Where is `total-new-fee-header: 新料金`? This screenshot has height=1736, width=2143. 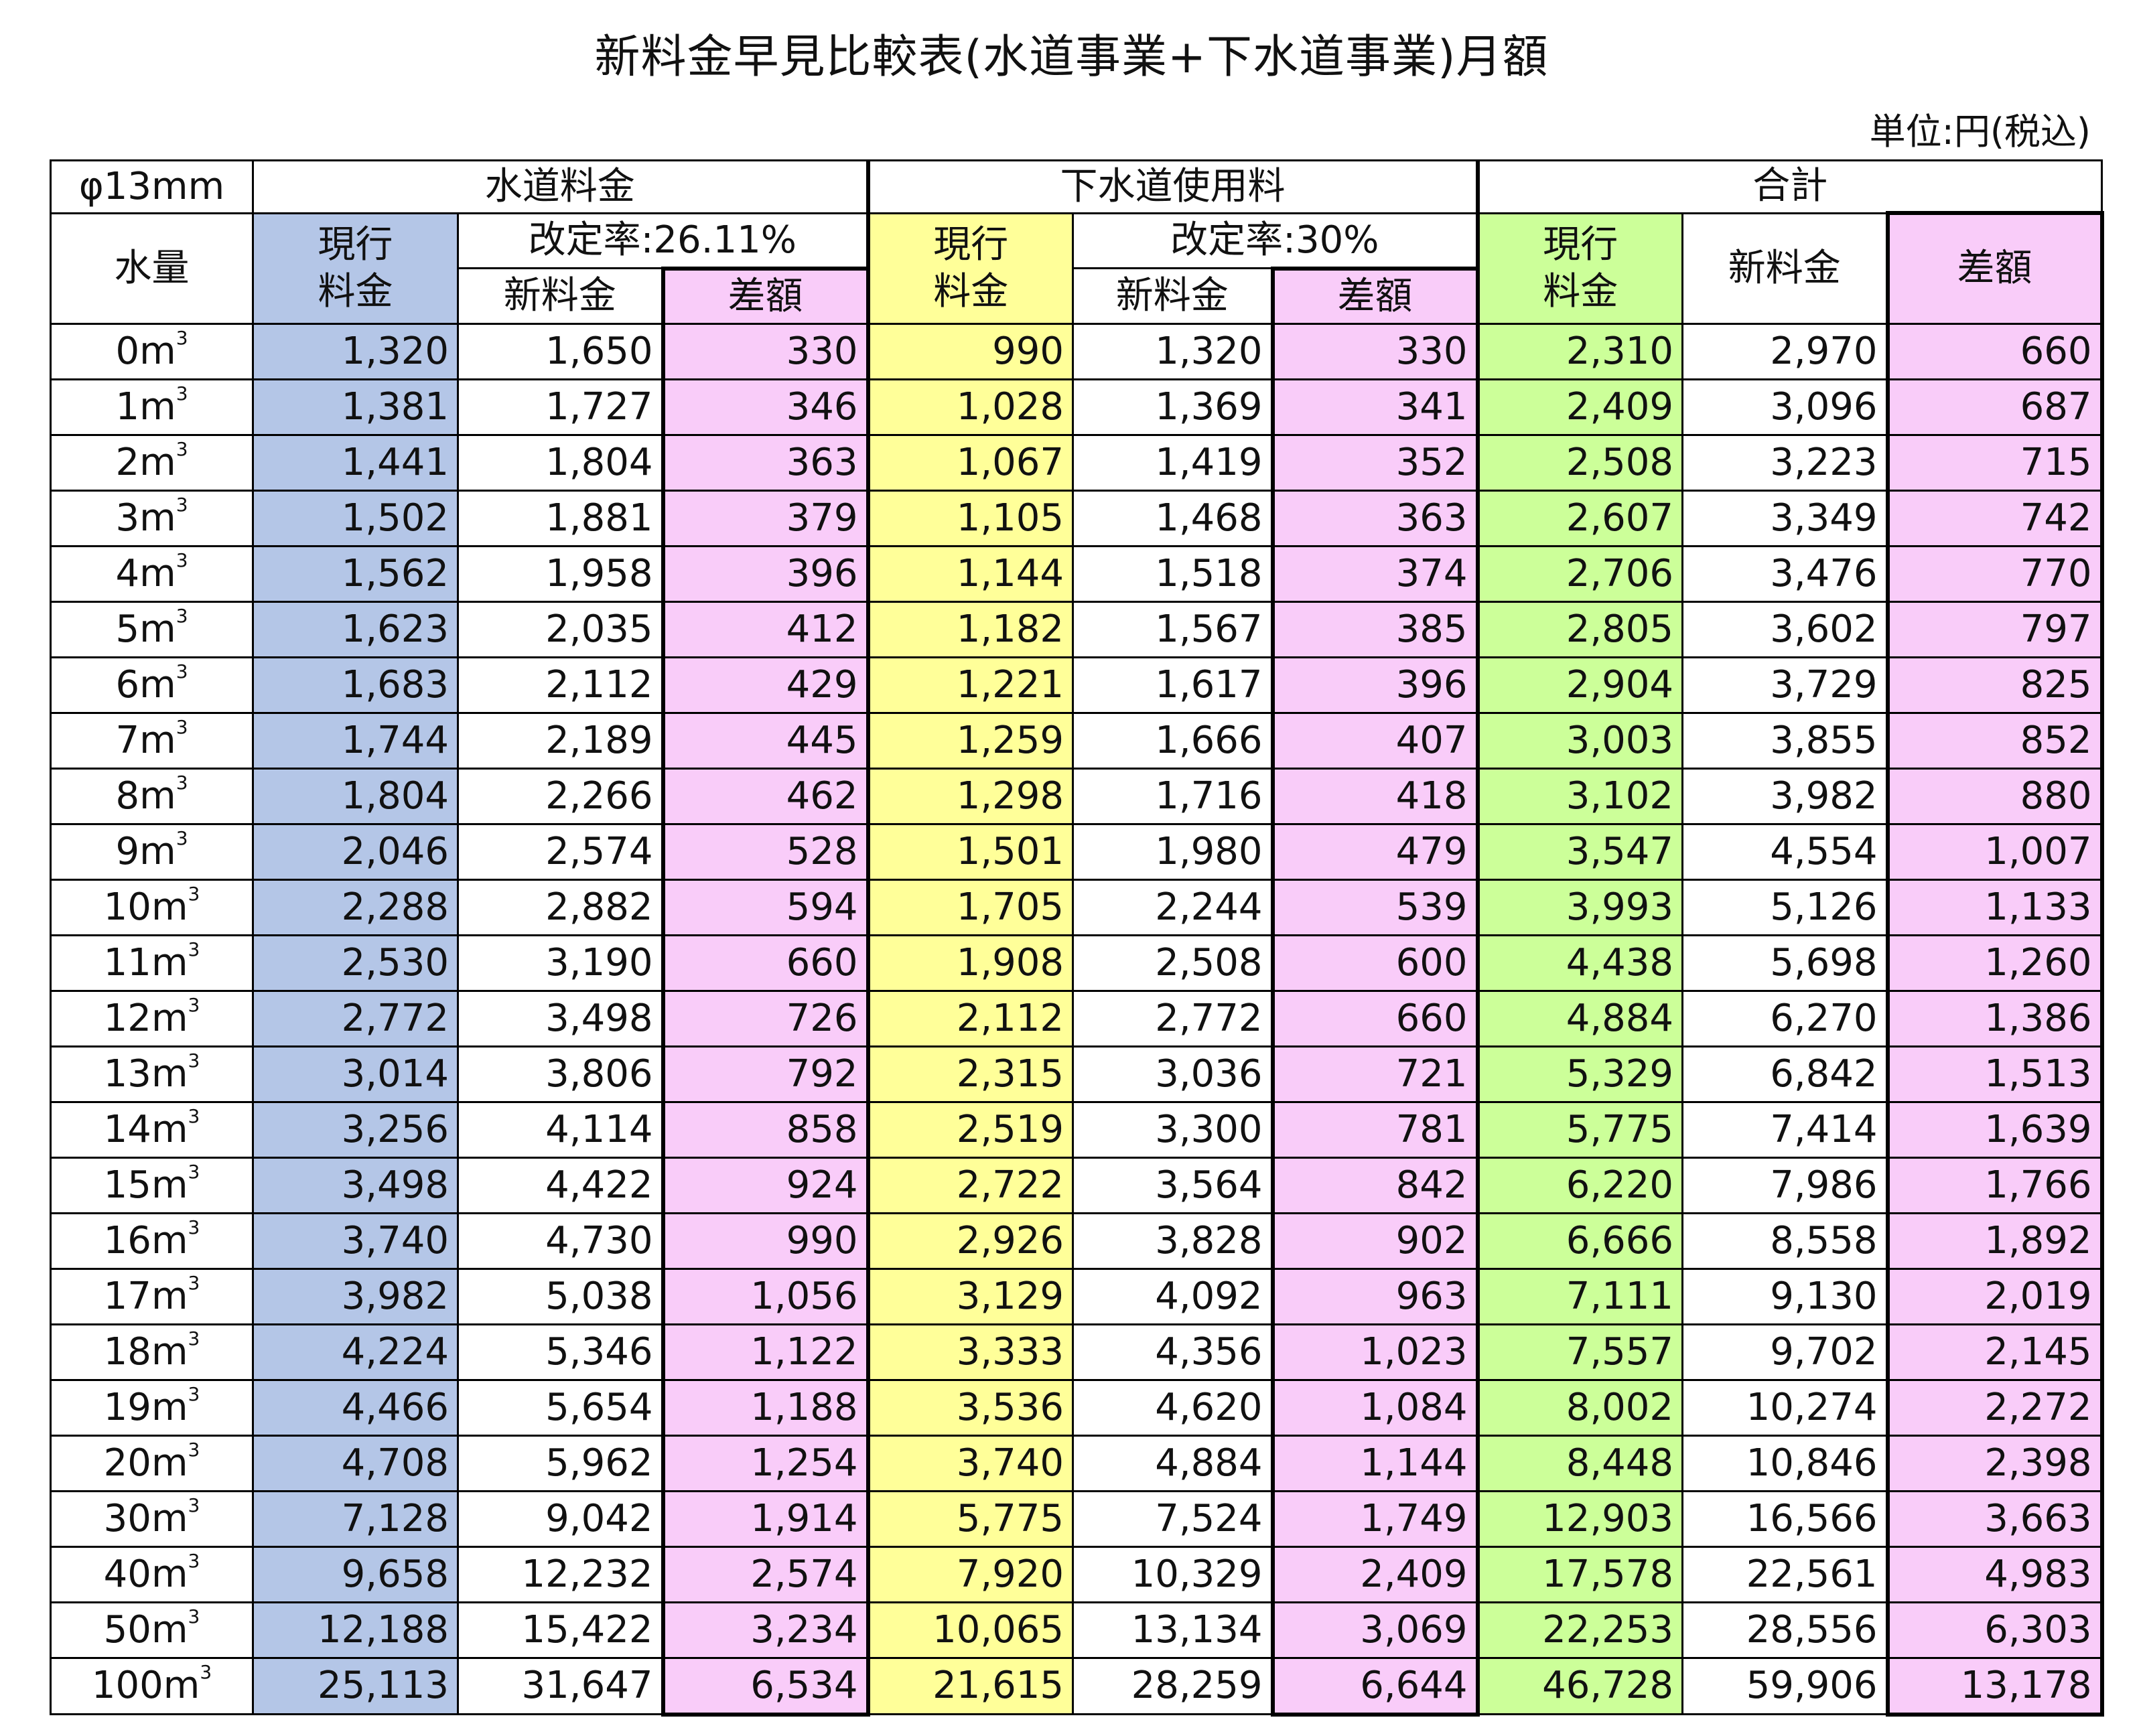
total-new-fee-header: 新料金 is located at coordinates (1785, 268).